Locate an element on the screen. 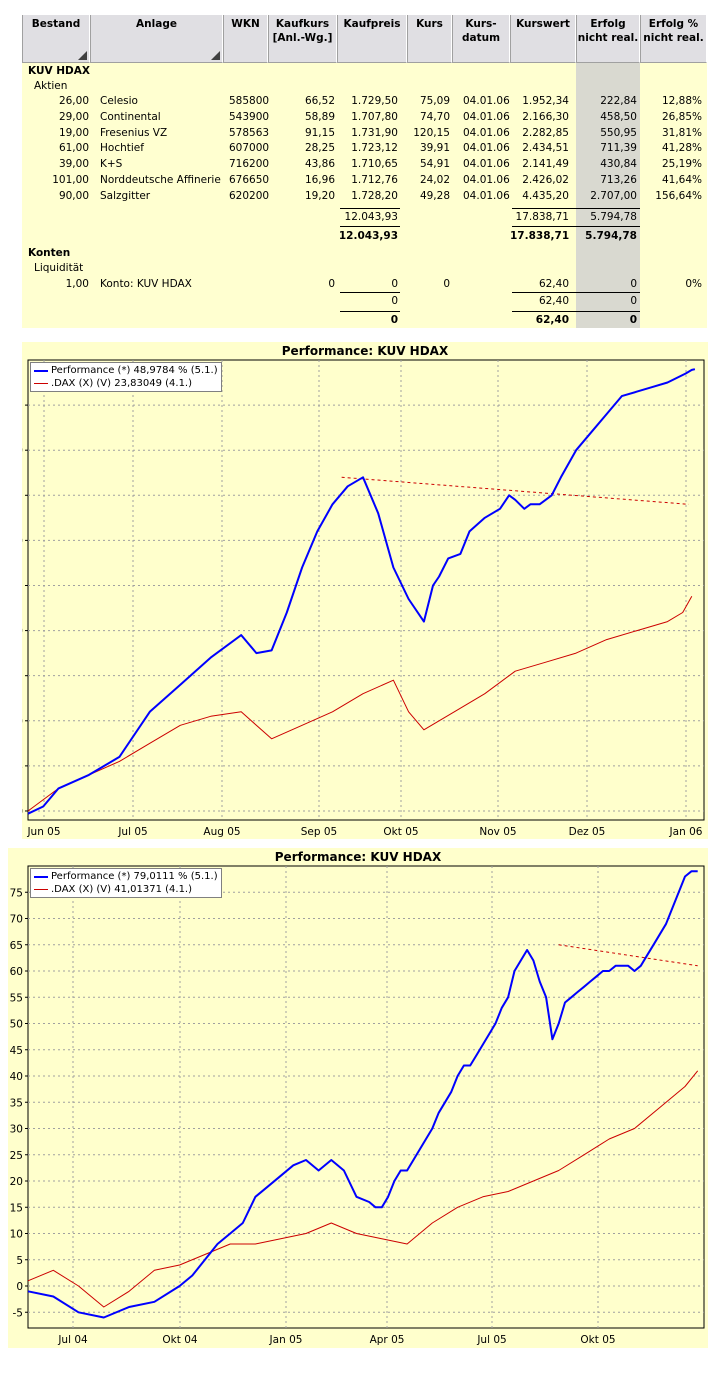  column-header-anlage: Anlage is located at coordinates (156, 39).